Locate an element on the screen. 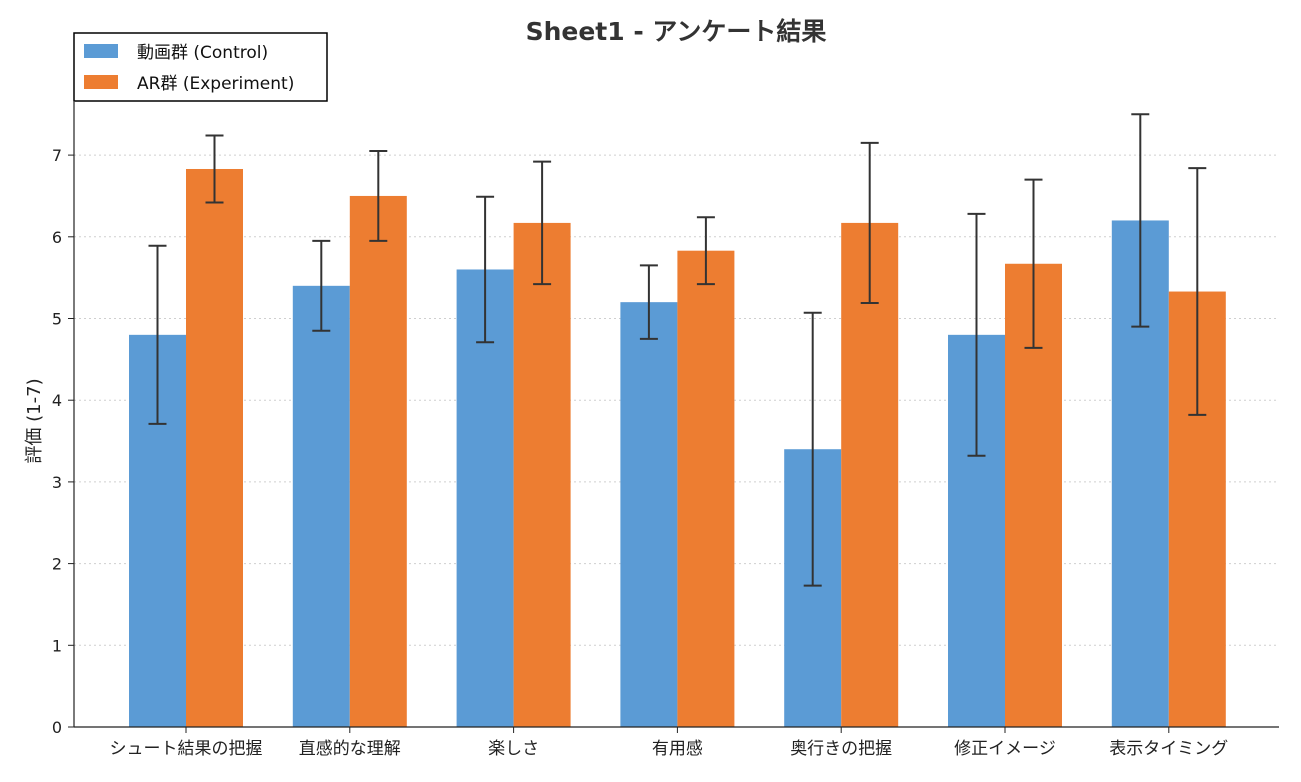 The image size is (1301, 782). x-category-label: 楽しさ is located at coordinates (513, 749).